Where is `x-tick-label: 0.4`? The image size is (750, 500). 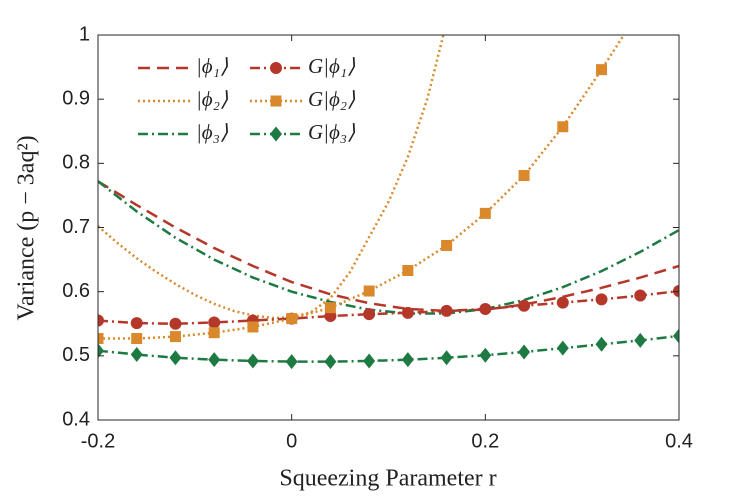 x-tick-label: 0.4 is located at coordinates (679, 441).